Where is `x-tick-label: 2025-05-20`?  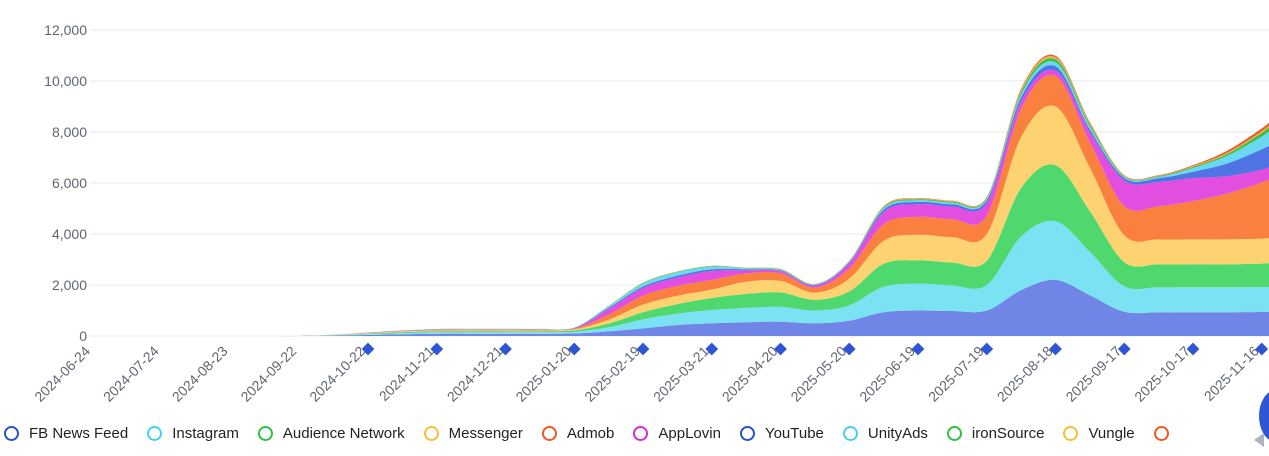
x-tick-label: 2025-05-20 is located at coordinates (818, 374).